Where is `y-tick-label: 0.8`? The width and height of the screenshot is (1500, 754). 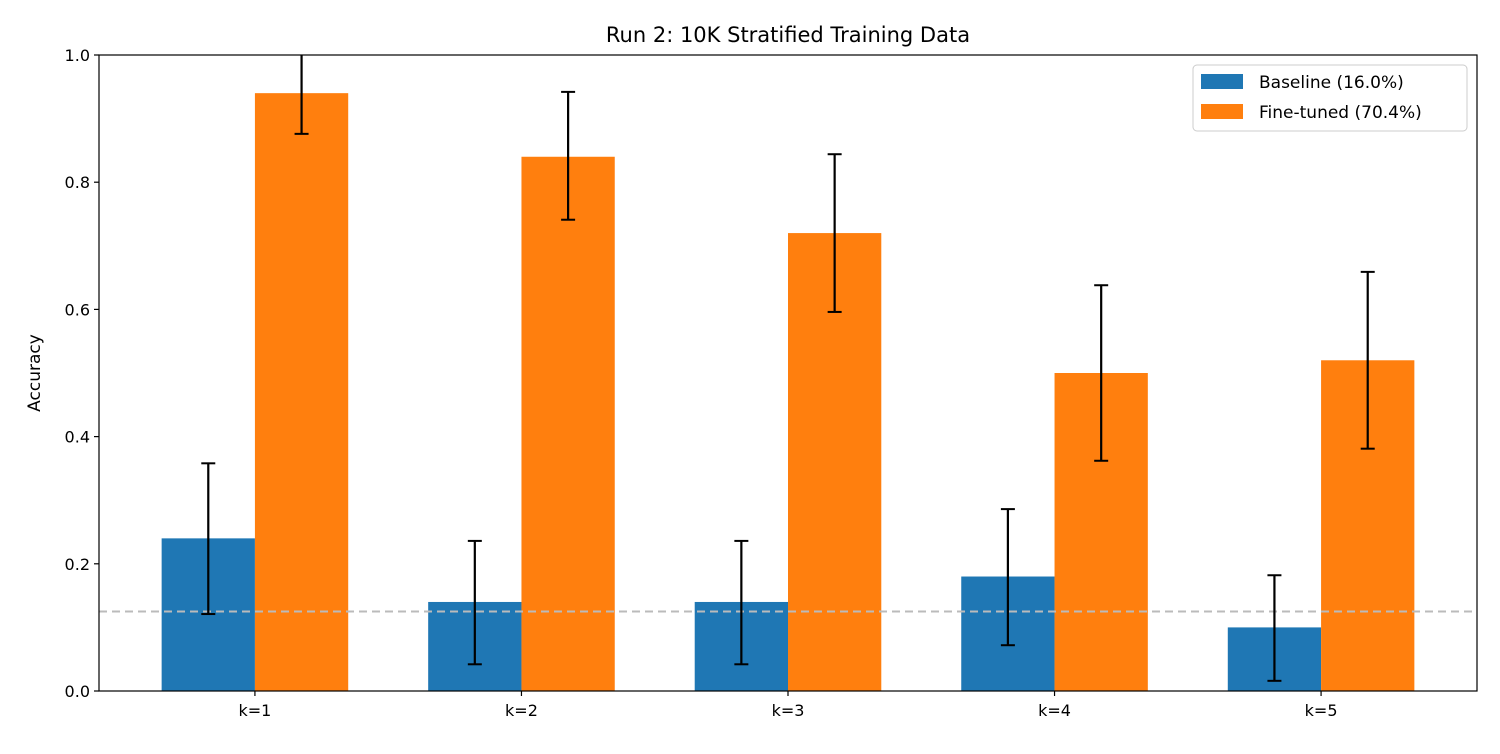 y-tick-label: 0.8 is located at coordinates (77, 182).